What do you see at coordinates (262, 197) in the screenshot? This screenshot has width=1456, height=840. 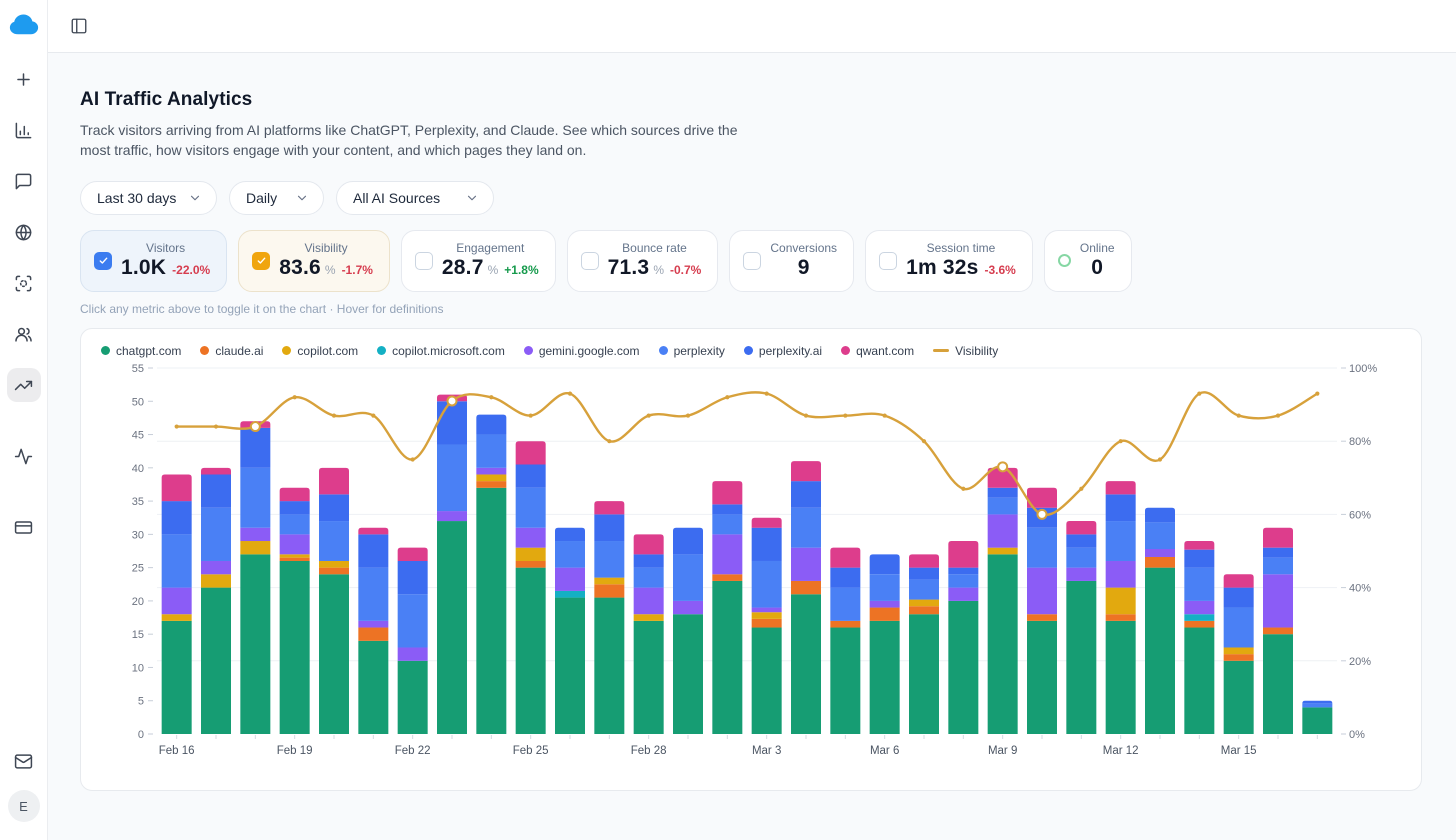 I see `granularity-value: Daily` at bounding box center [262, 197].